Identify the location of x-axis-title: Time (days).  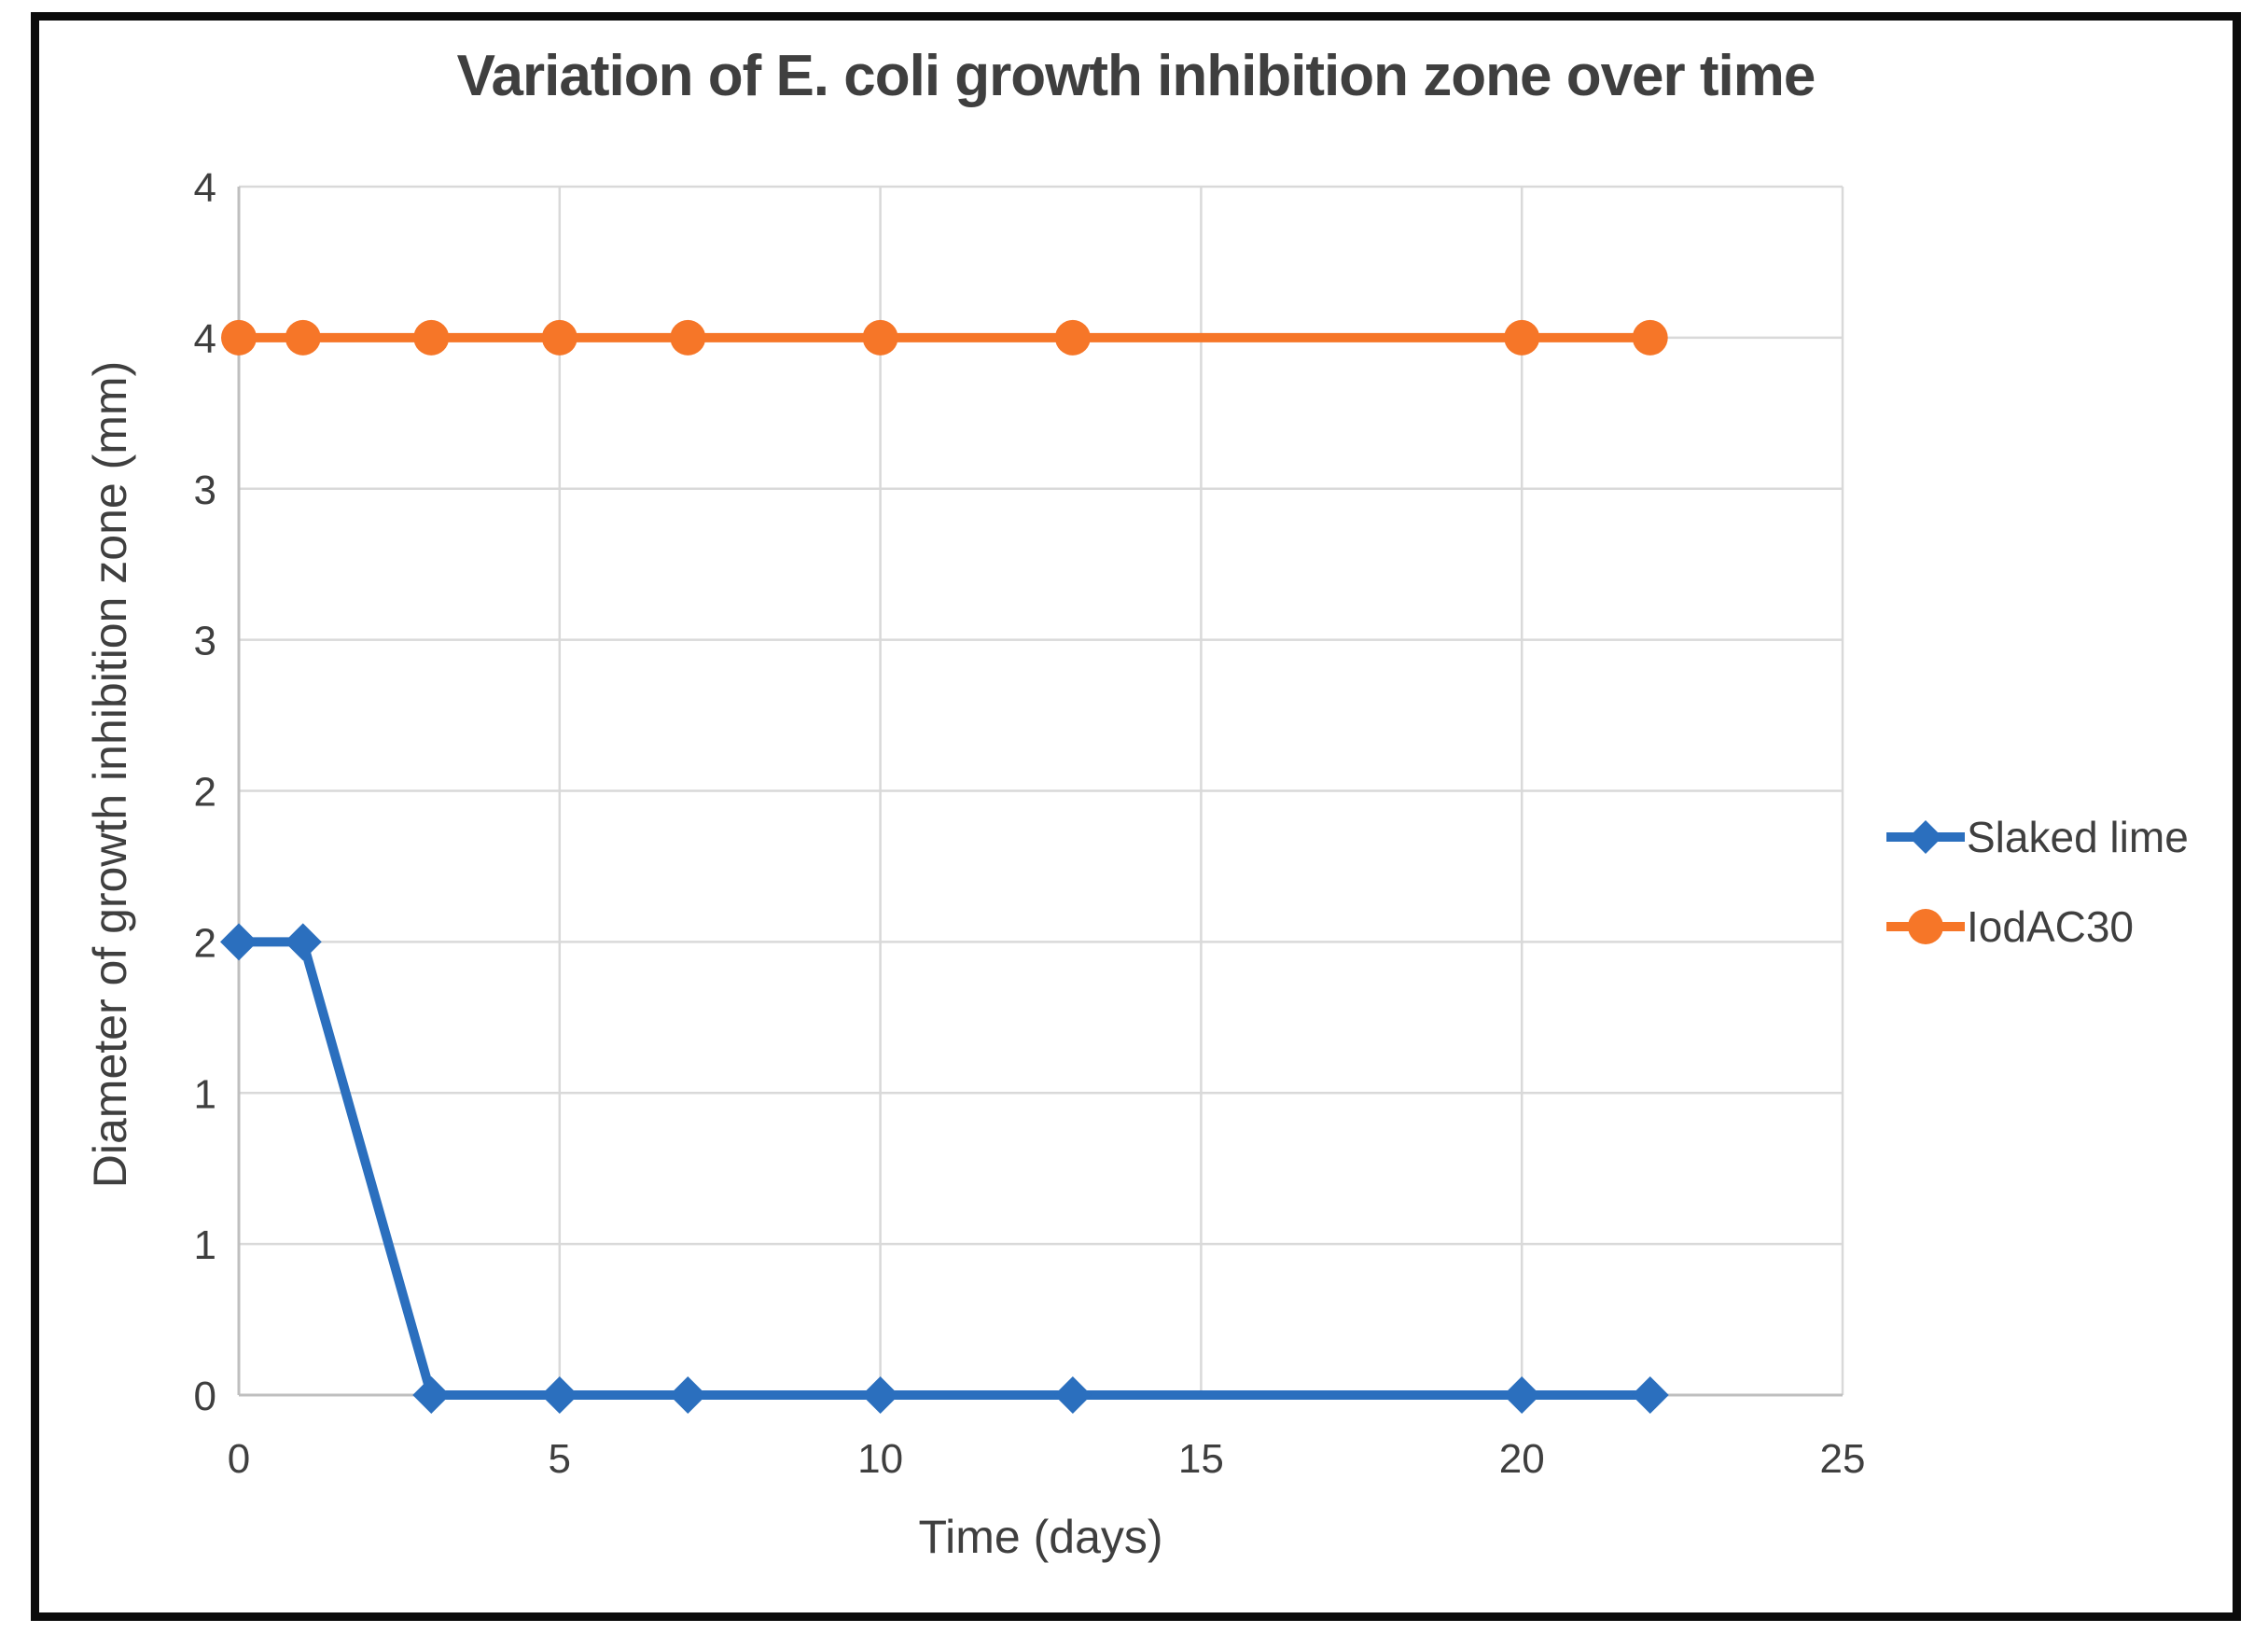
(1040, 1537).